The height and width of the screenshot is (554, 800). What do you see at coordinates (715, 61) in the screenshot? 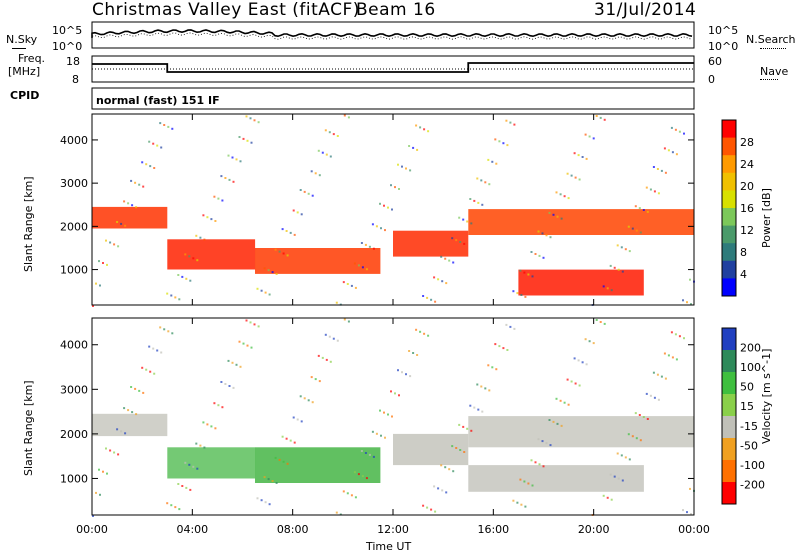
I see `nave-tick-top: 60` at bounding box center [715, 61].